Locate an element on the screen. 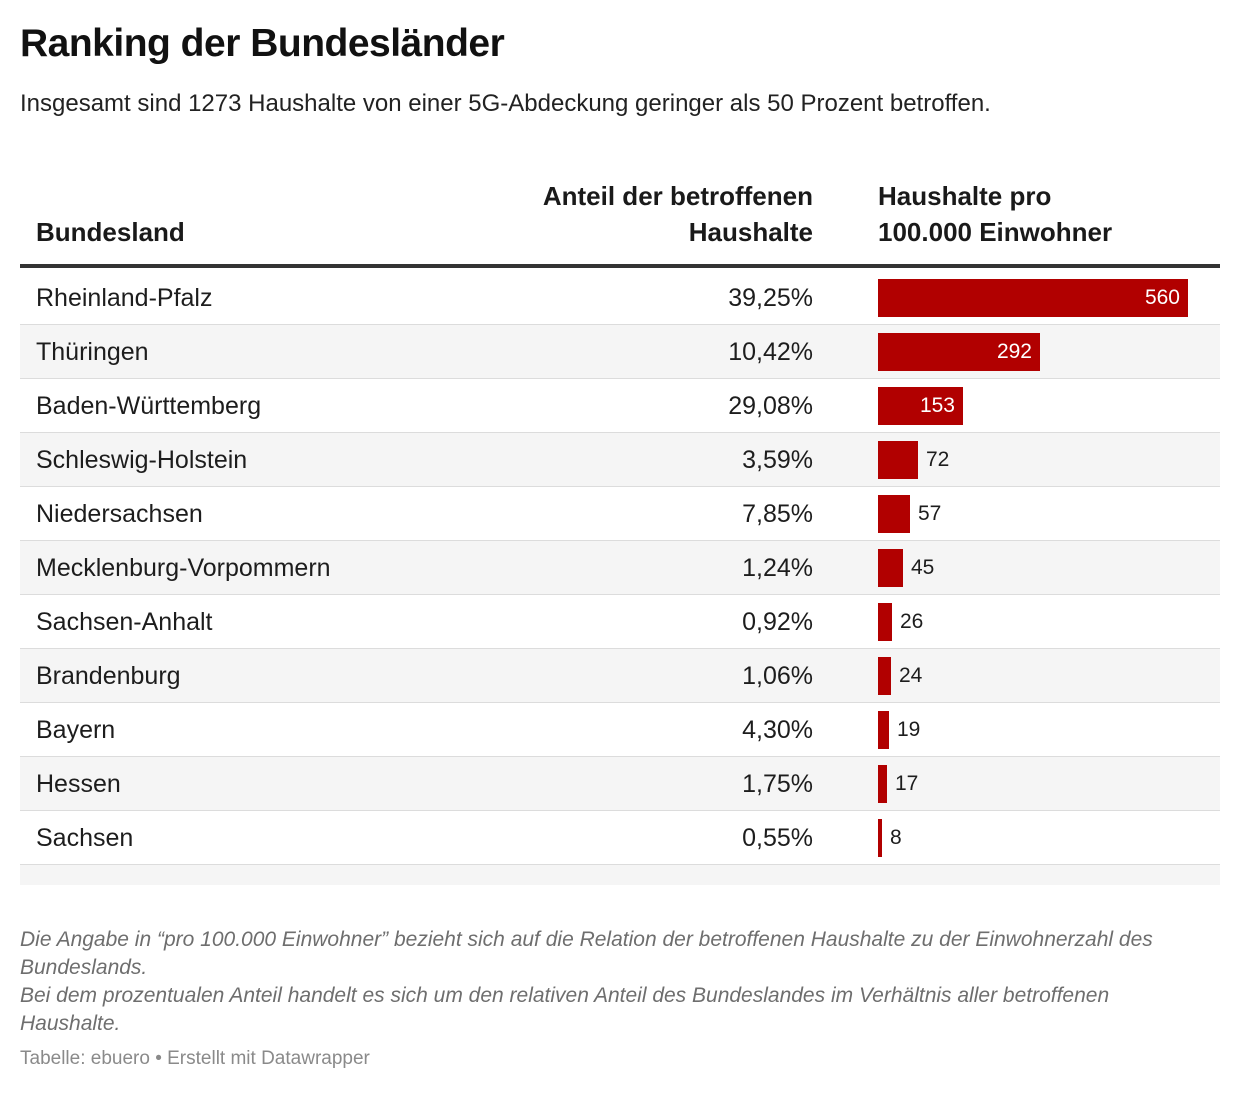 This screenshot has width=1240, height=1094. cell-haushalte: 17 is located at coordinates (1033, 784).